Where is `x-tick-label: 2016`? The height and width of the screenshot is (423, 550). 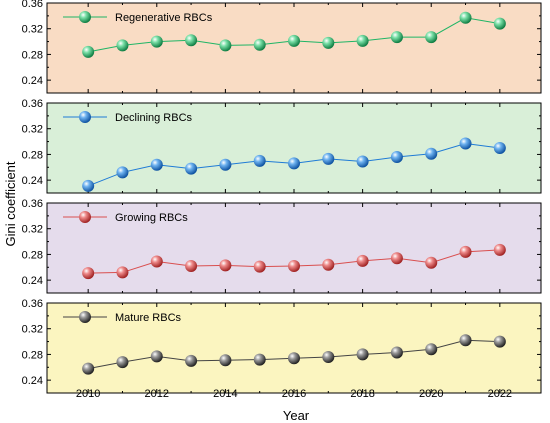
x-tick-label: 2016 is located at coordinates (294, 394).